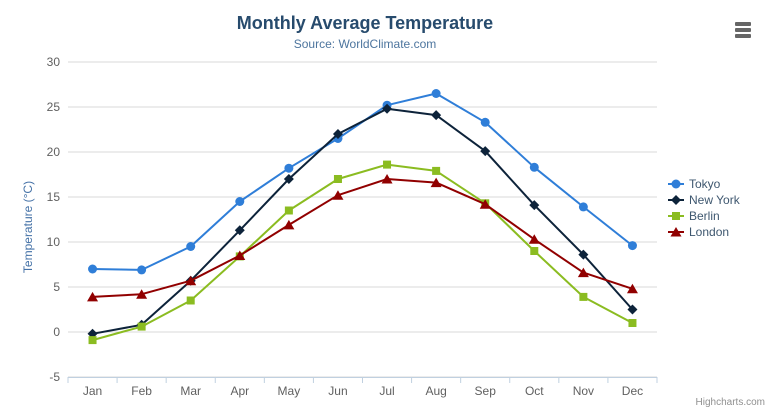 This screenshot has width=769, height=416. I want to click on london-series-icon, so click(676, 232).